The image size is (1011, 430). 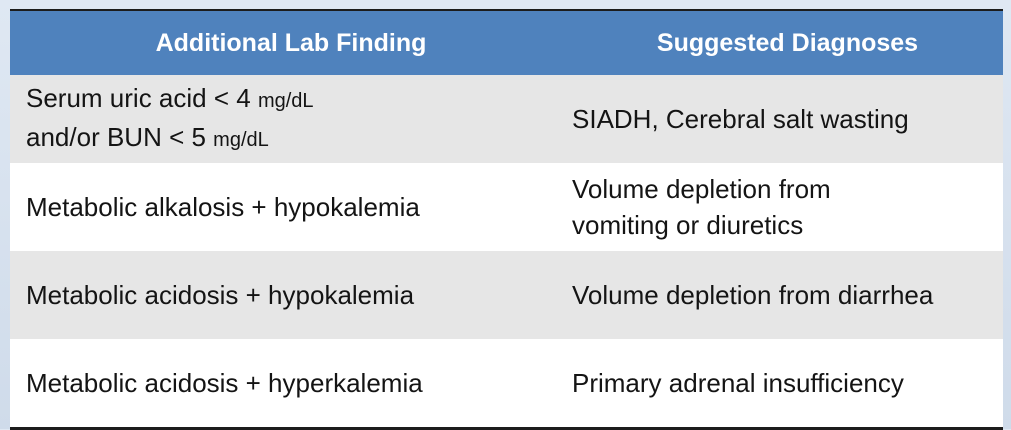 I want to click on header-lab-finding: Additional Lab Finding, so click(x=291, y=42).